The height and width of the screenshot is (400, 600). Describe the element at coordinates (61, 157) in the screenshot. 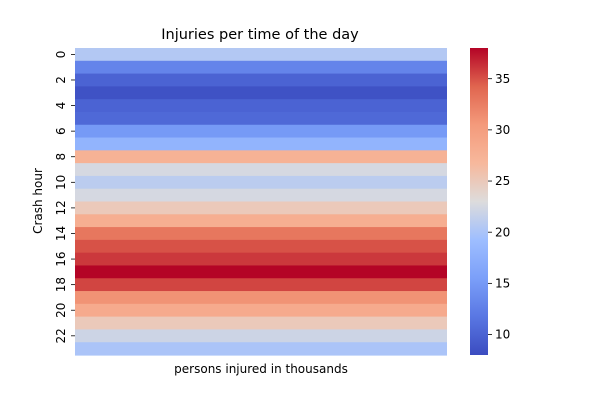

I see `y-tick-label: 8` at that location.